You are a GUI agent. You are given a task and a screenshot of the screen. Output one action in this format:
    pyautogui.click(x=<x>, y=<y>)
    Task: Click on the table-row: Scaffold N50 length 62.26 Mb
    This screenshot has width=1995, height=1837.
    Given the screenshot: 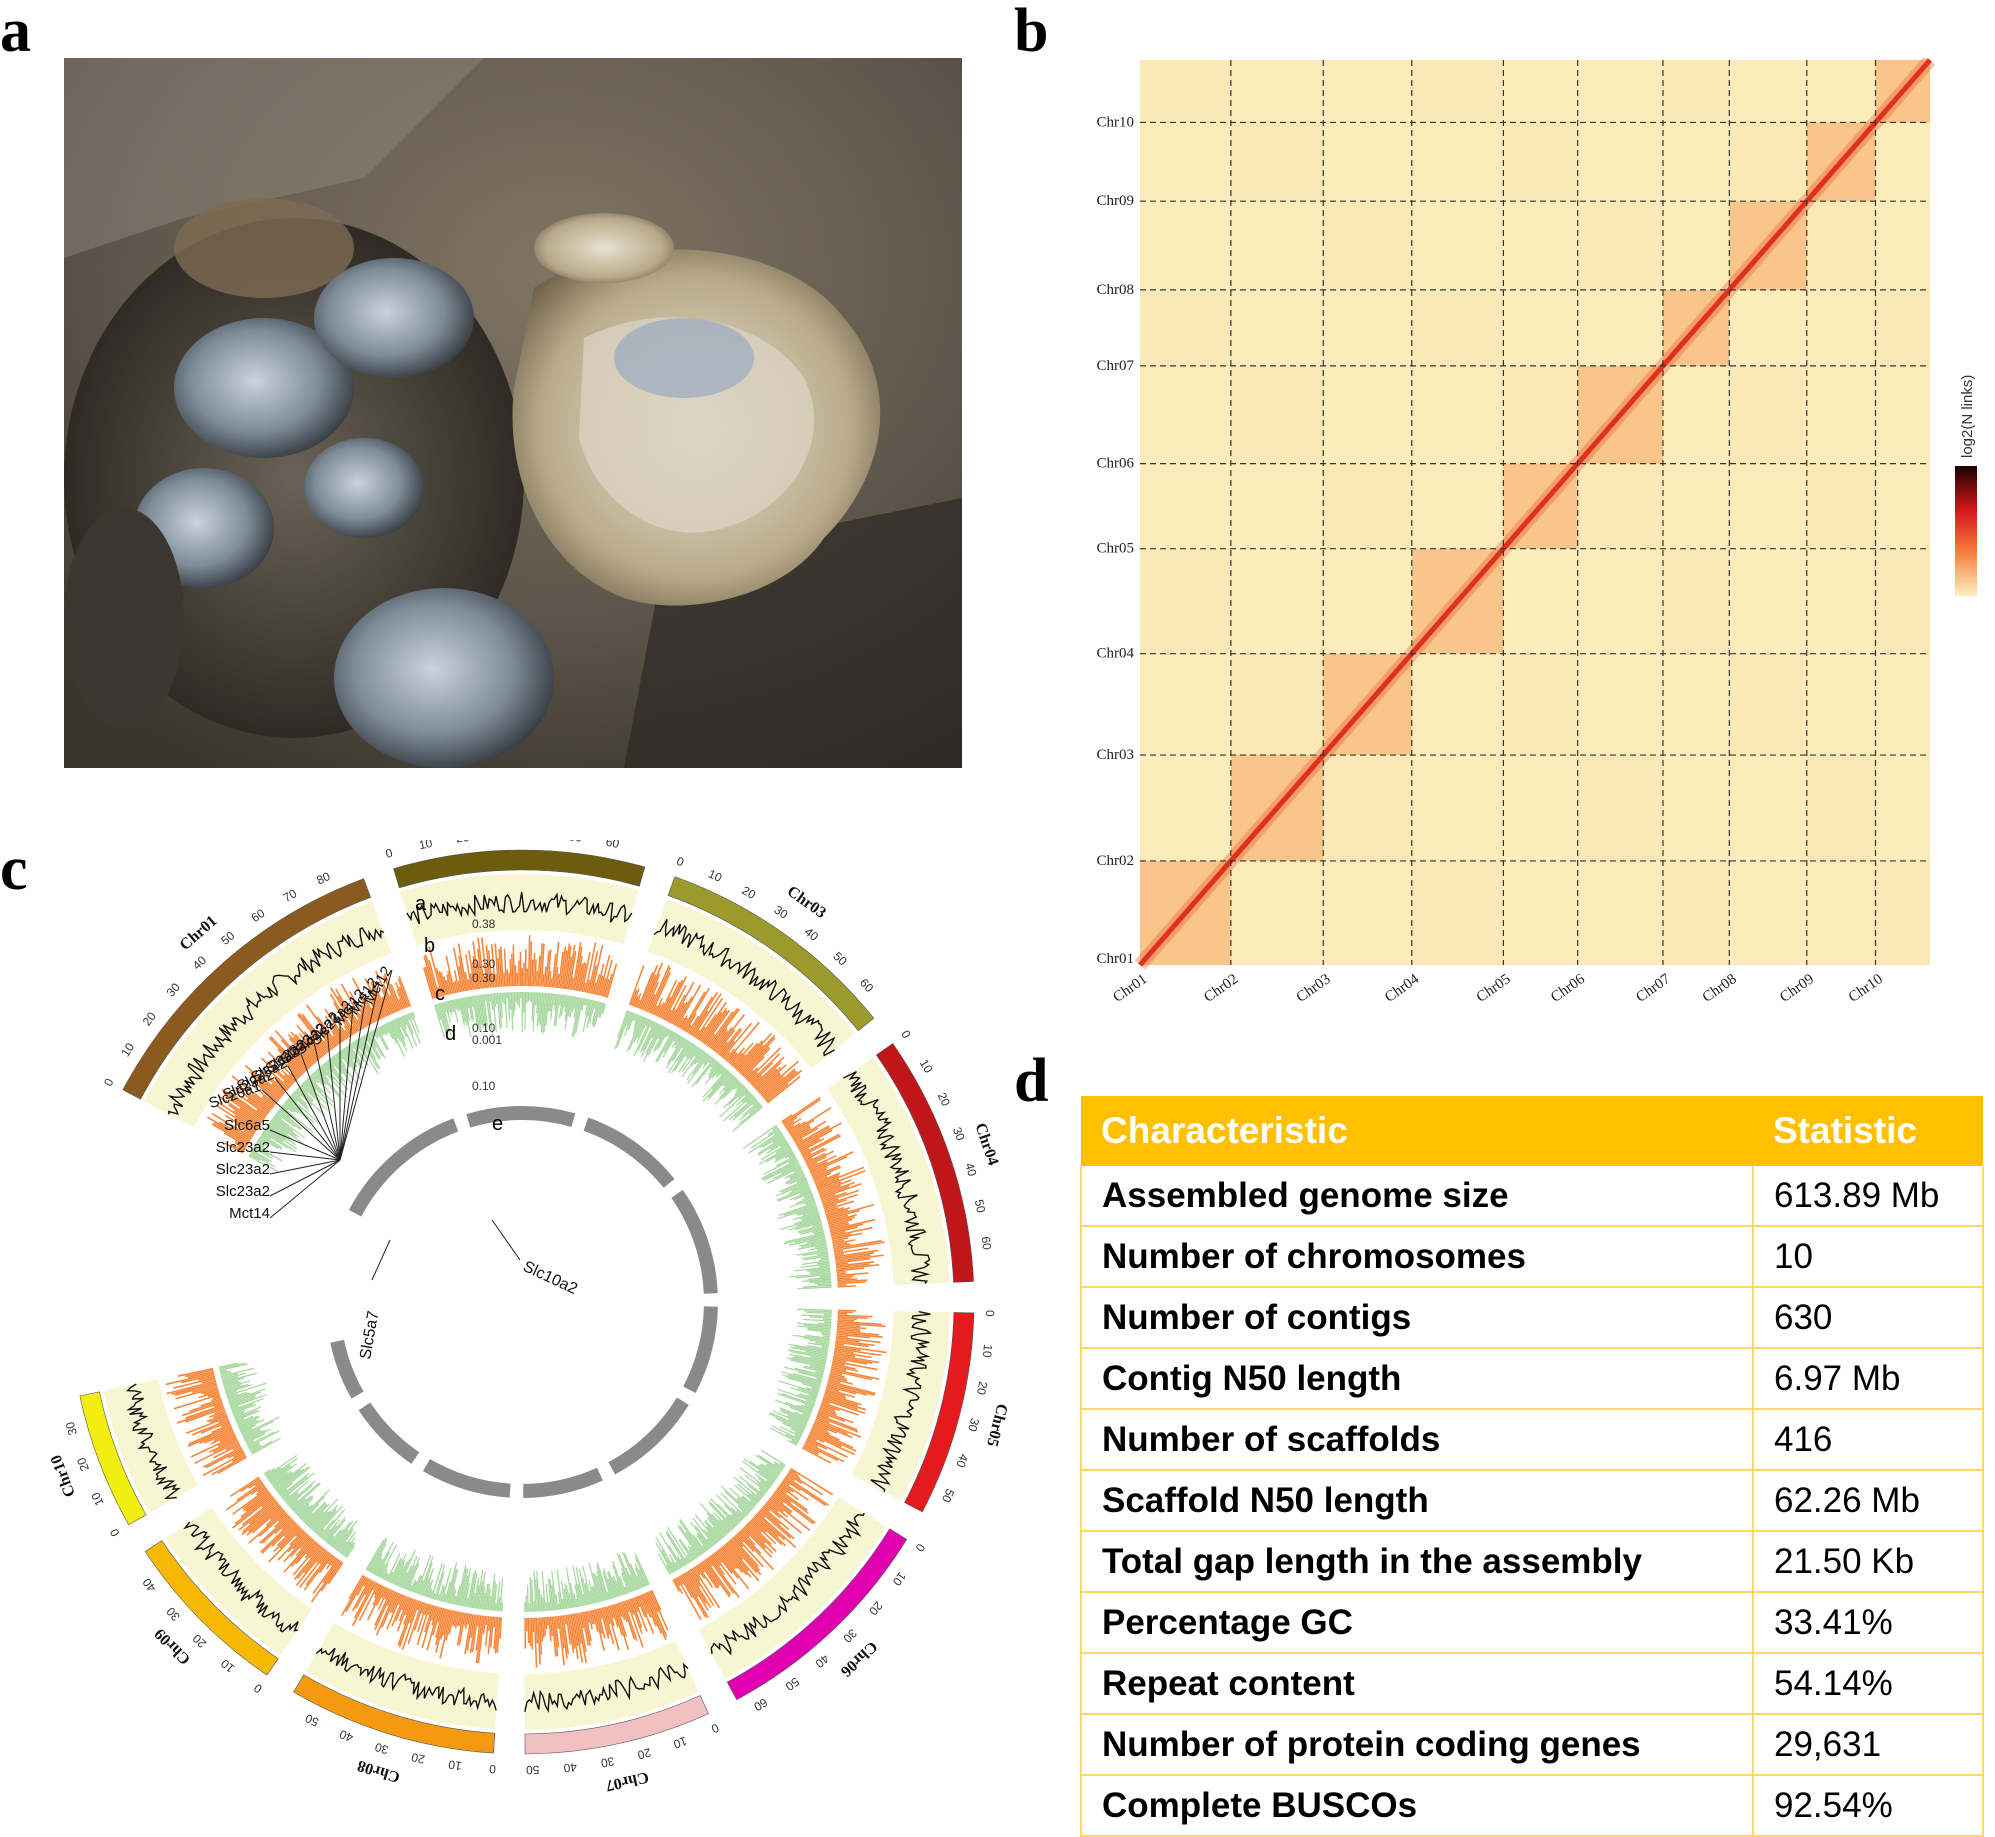 What is the action you would take?
    pyautogui.click(x=1532, y=1501)
    